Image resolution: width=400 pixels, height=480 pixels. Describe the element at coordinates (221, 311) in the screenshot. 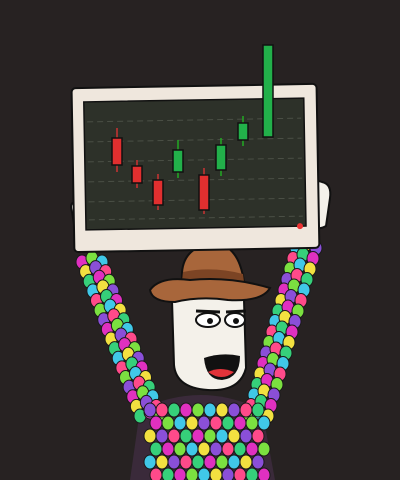

I see `brows` at that location.